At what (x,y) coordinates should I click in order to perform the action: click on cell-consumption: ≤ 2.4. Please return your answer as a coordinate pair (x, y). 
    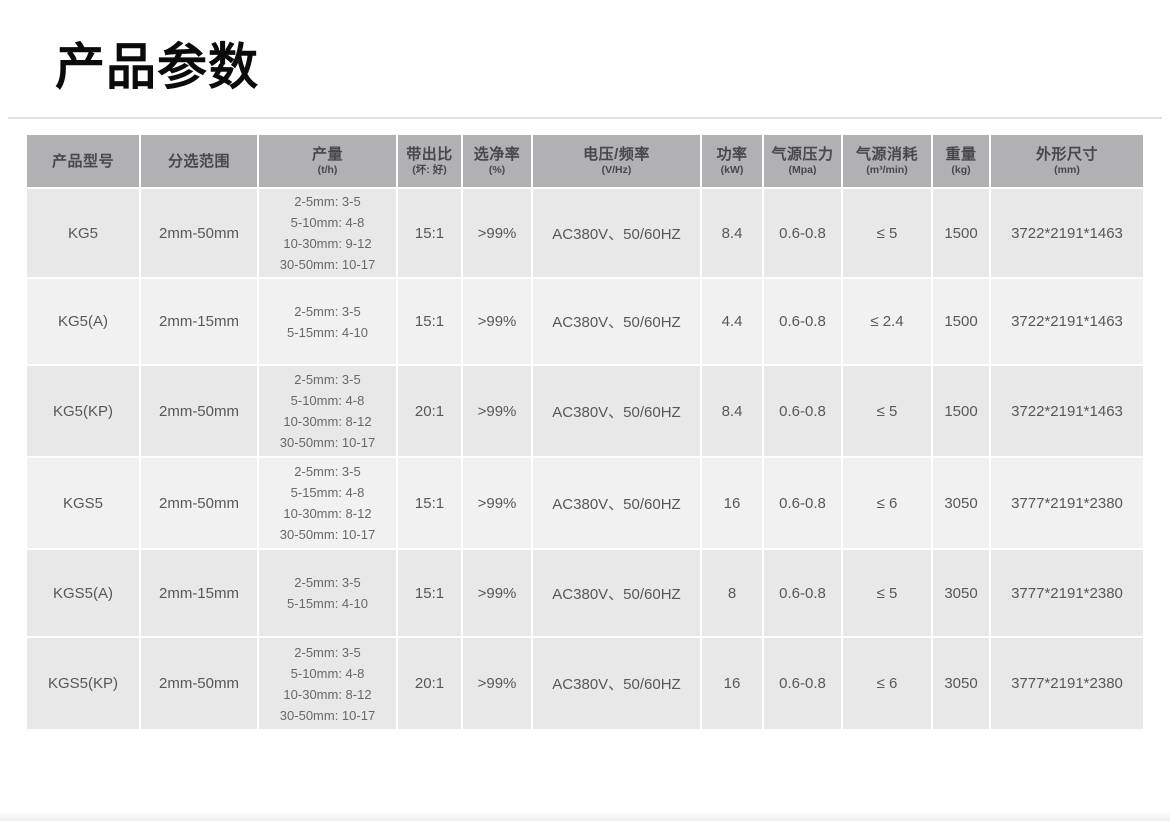
    Looking at the image, I should click on (887, 322).